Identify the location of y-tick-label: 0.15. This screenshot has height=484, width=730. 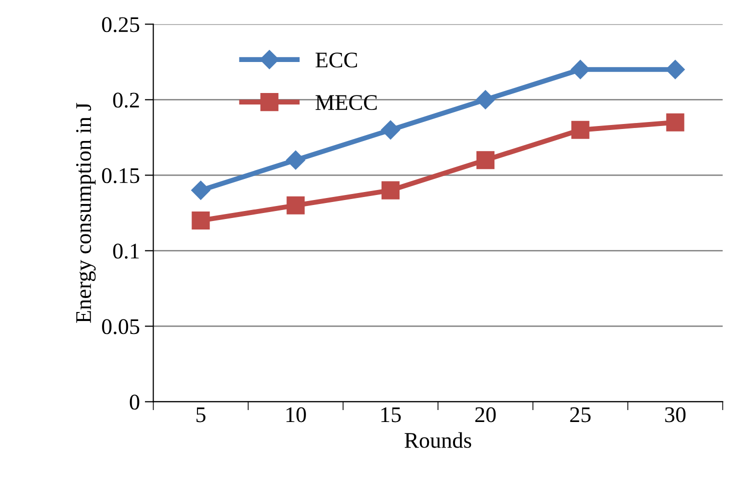
(121, 176).